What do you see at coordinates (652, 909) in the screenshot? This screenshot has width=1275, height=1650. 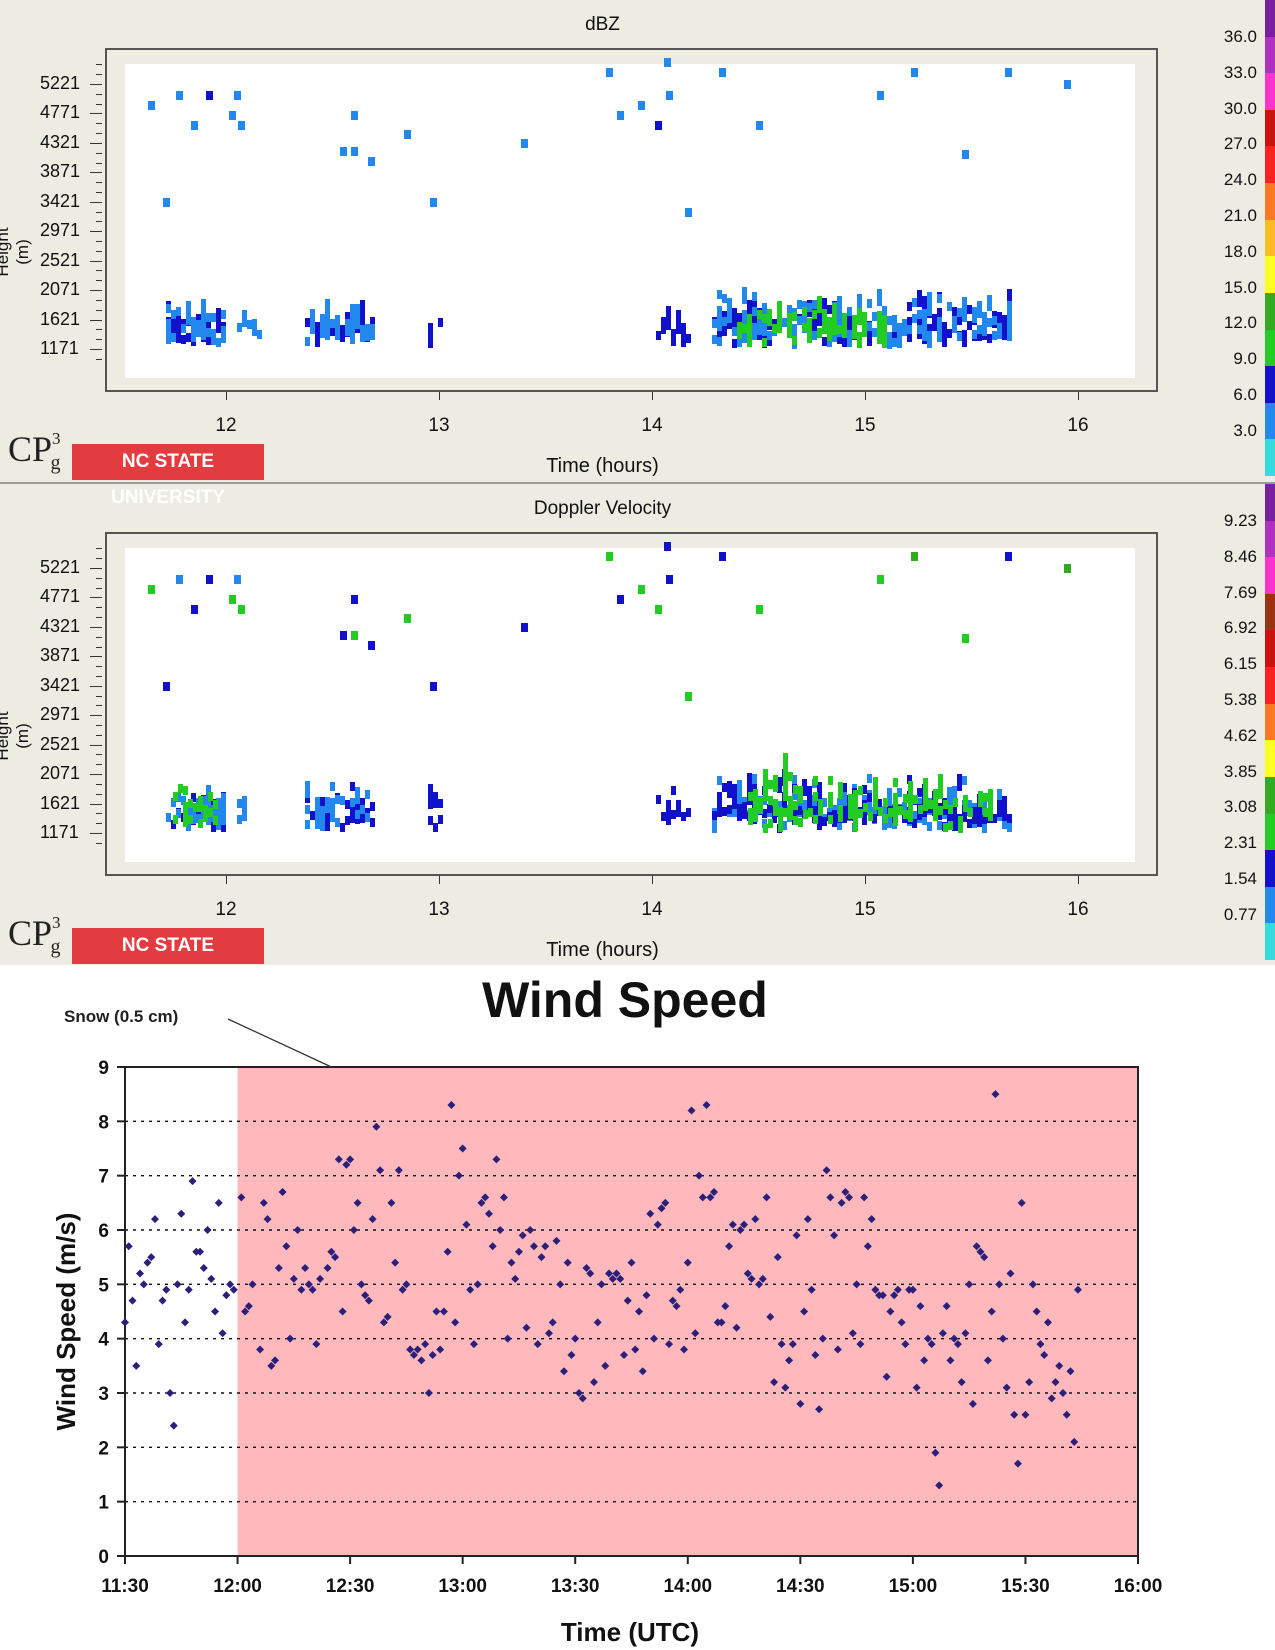 I see `x-tick-label: 14` at bounding box center [652, 909].